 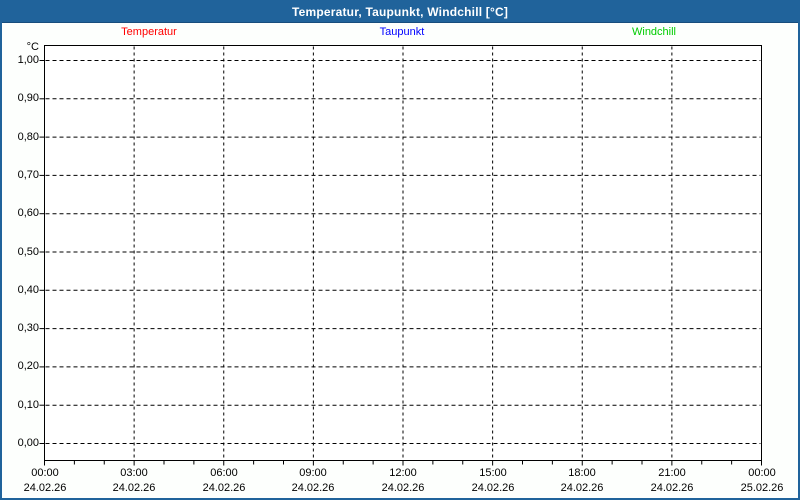 What do you see at coordinates (28, 290) in the screenshot?
I see `y-tick-label: 0,40` at bounding box center [28, 290].